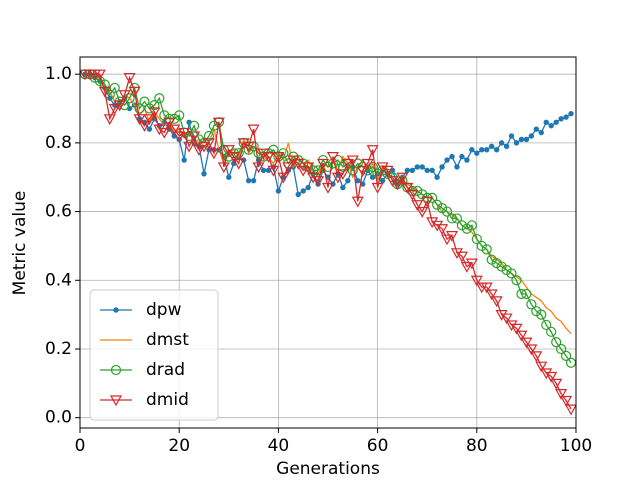  Describe the element at coordinates (58, 418) in the screenshot. I see `y-tick-label: 0.0` at that location.